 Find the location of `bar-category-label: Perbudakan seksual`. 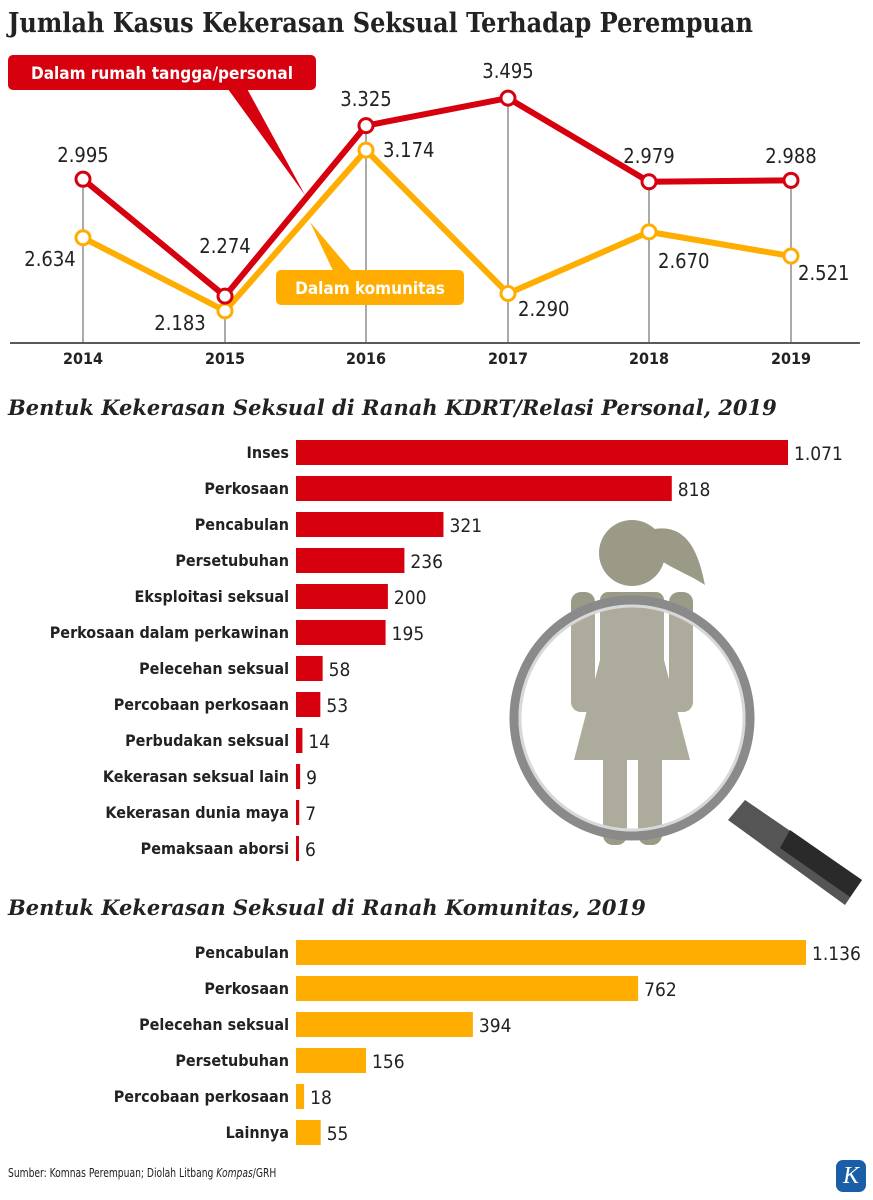

bar-category-label: Perbudakan seksual is located at coordinates (207, 740).